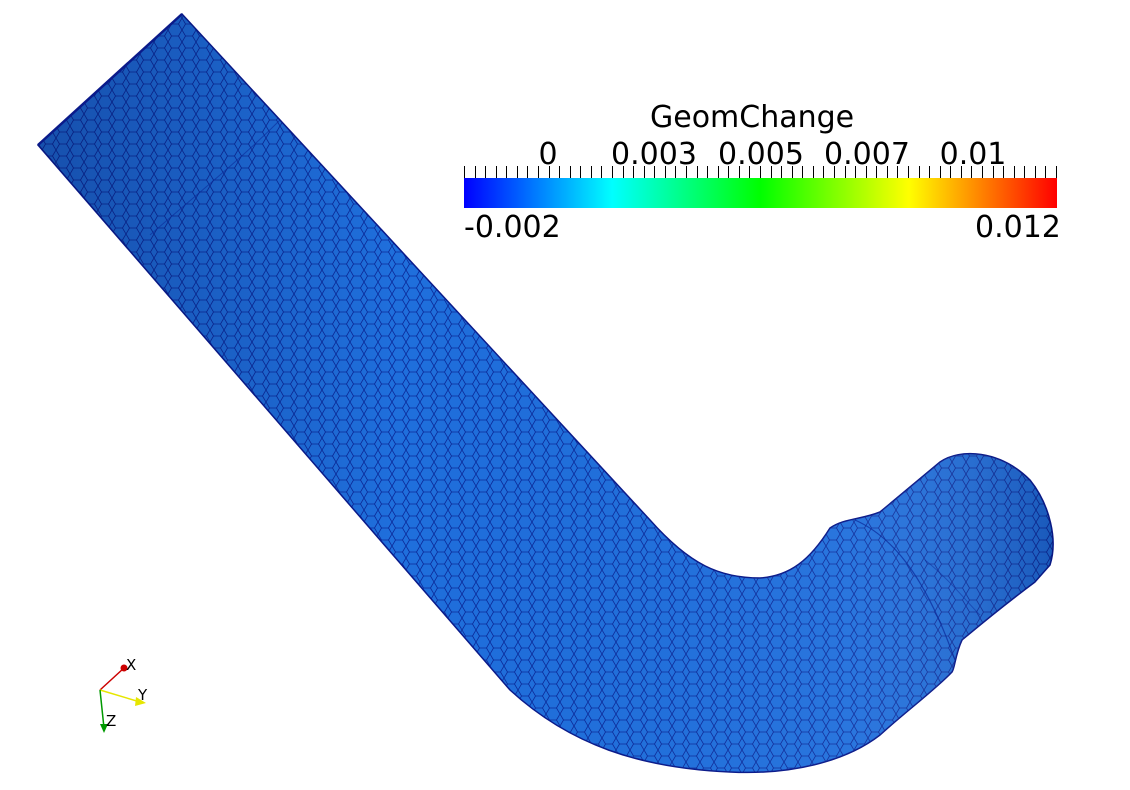 The width and height of the screenshot is (1130, 790). I want to click on z-axis-line, so click(102, 709).